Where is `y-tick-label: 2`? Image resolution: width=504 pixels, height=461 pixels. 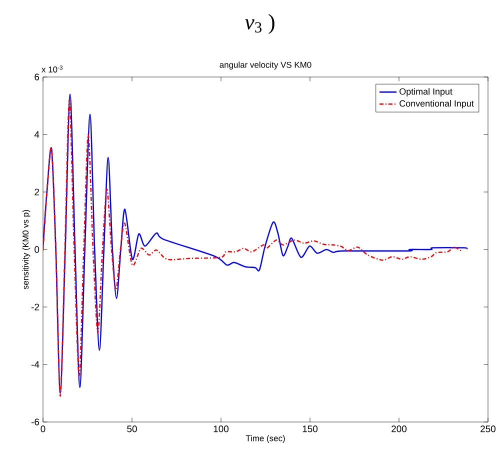 y-tick-label: 2 is located at coordinates (37, 192).